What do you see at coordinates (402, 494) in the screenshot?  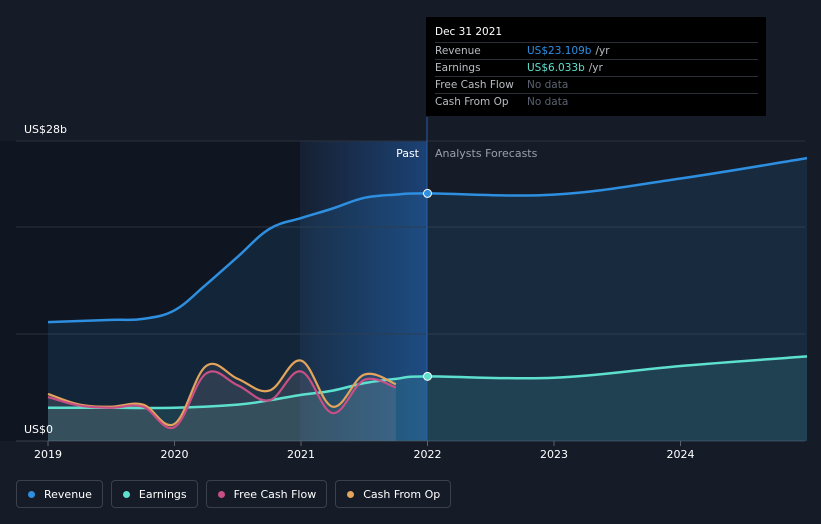 I see `legend-label: Cash From Op` at bounding box center [402, 494].